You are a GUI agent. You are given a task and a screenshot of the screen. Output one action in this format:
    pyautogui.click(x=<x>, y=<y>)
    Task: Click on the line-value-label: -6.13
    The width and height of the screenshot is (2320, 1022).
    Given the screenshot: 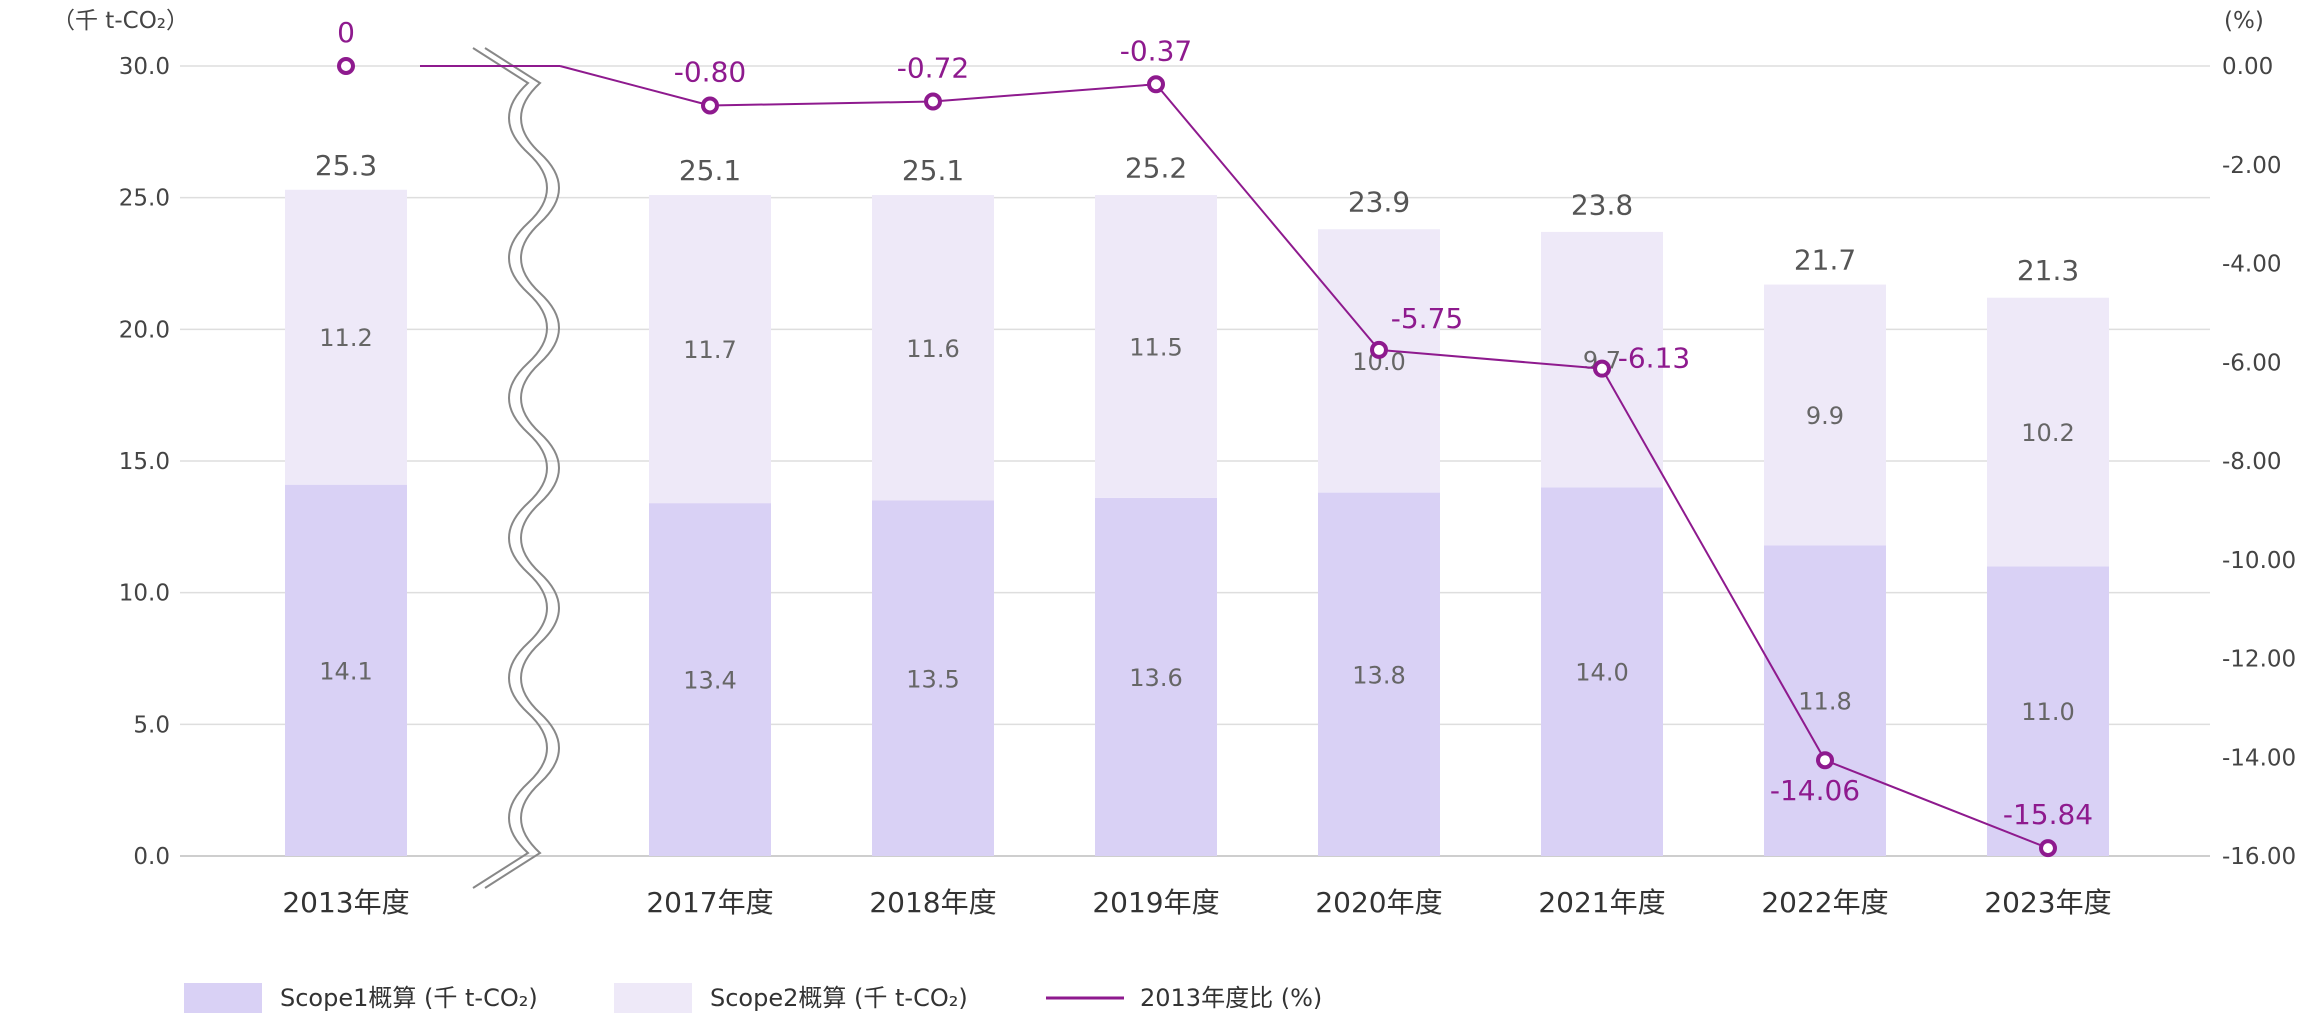 What is the action you would take?
    pyautogui.click(x=1654, y=358)
    